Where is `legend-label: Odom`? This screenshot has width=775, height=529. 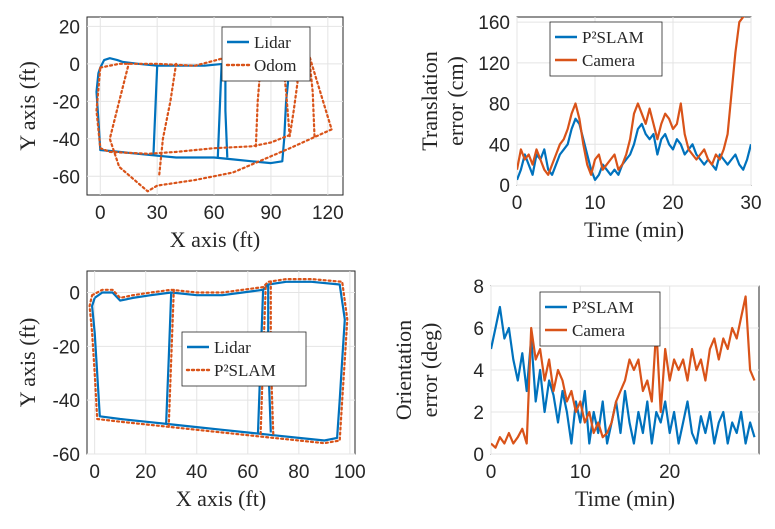
legend-label: Odom is located at coordinates (275, 65).